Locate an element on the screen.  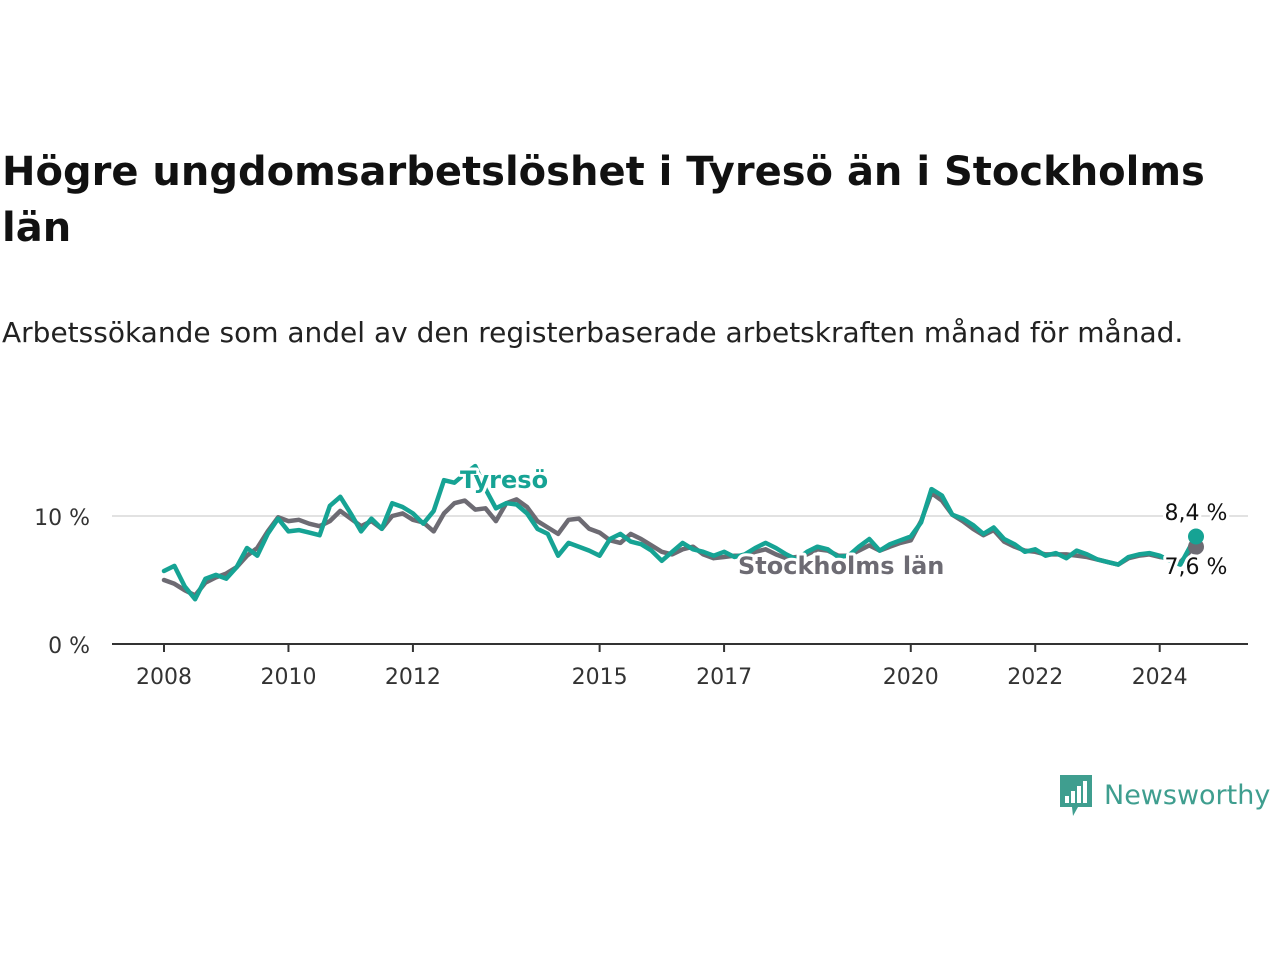
x-tick-label: 2020 is located at coordinates (911, 677).